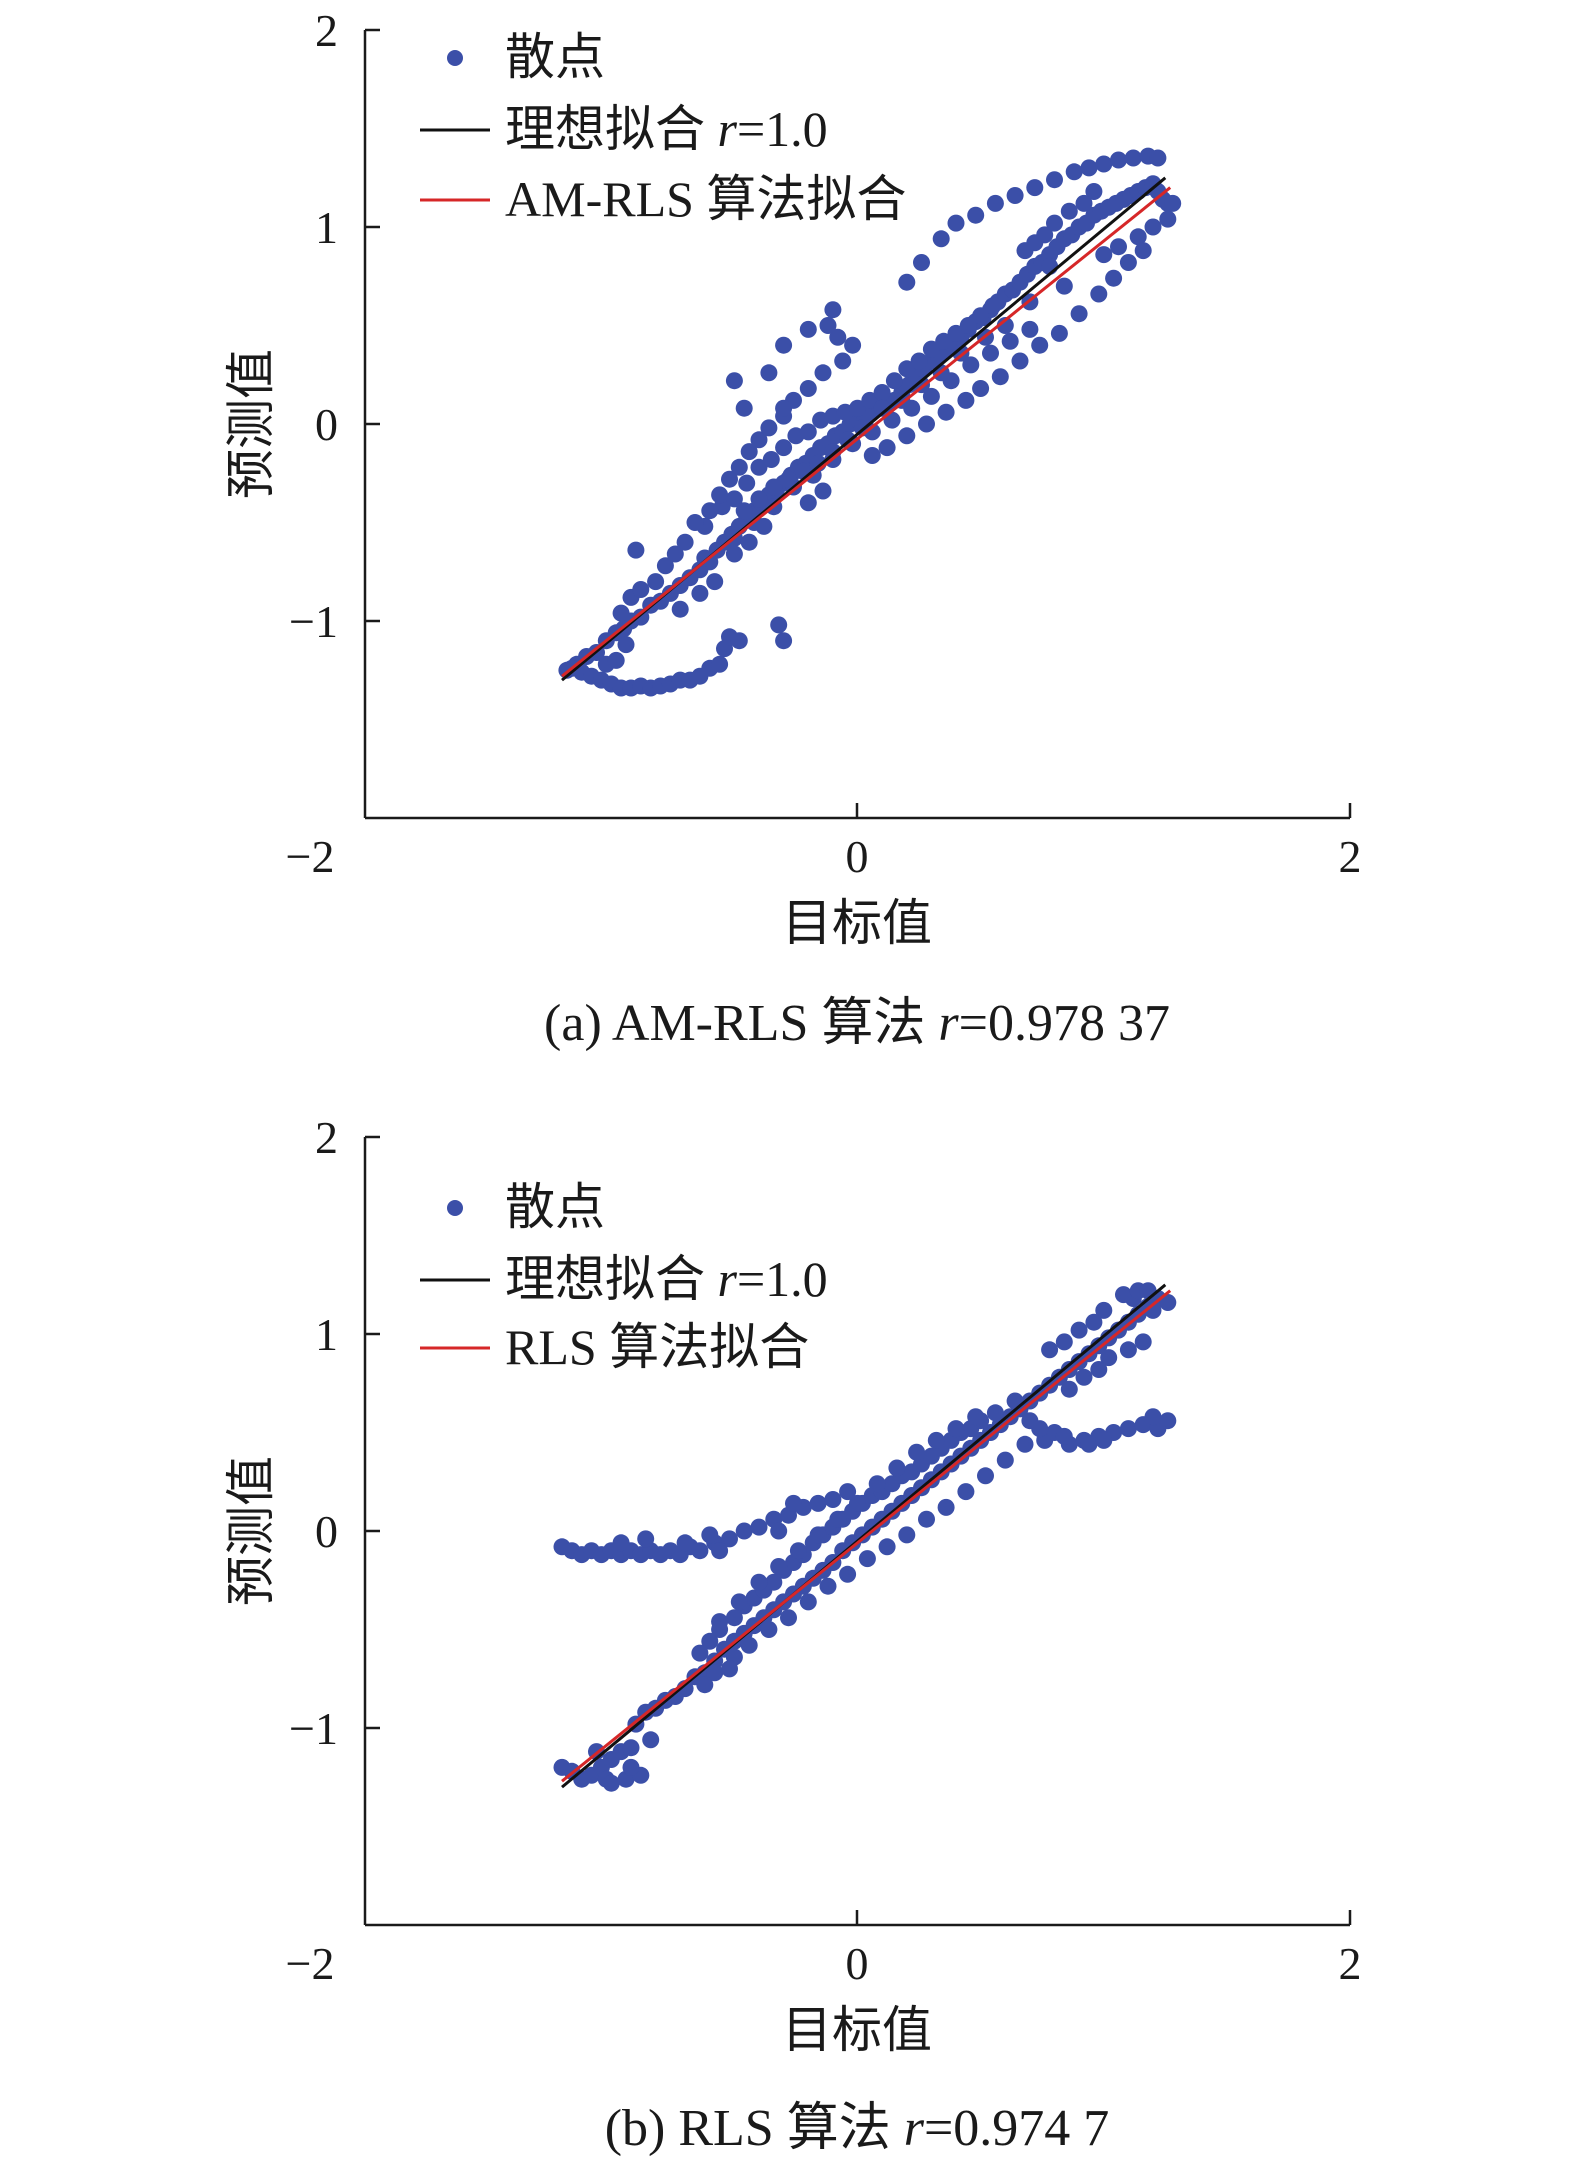  I want to click on panel-b-legend: 散点 理想拟合 r=1.0 RLS 算法拟合, so click(624, 1277).